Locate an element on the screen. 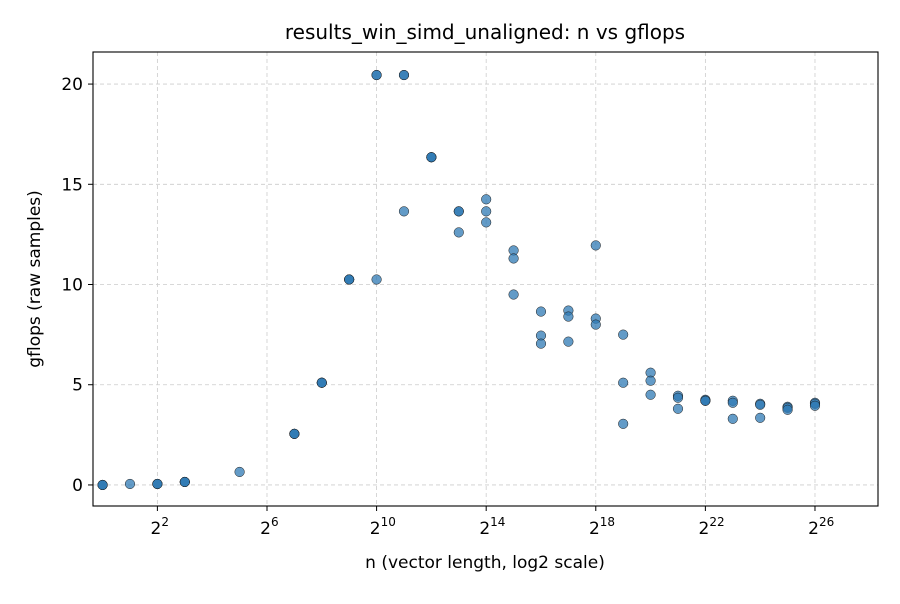 The image size is (900, 604). x-tick-exponent: 26 is located at coordinates (826, 522).